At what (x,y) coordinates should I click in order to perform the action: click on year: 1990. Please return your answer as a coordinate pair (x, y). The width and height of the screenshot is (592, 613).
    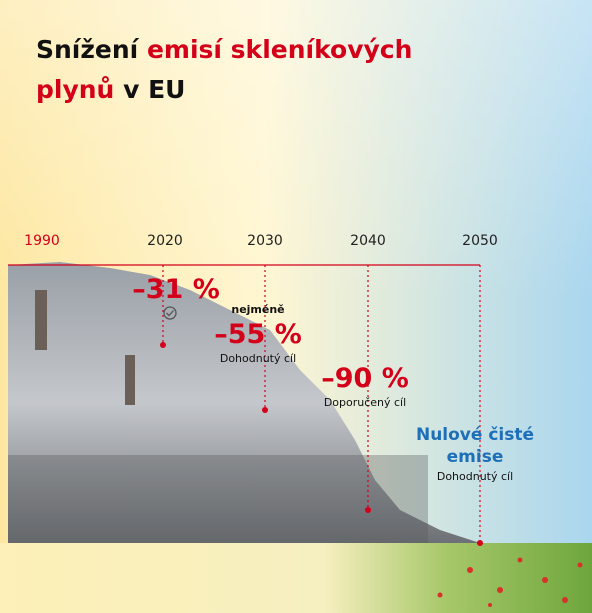
    Looking at the image, I should click on (42, 241).